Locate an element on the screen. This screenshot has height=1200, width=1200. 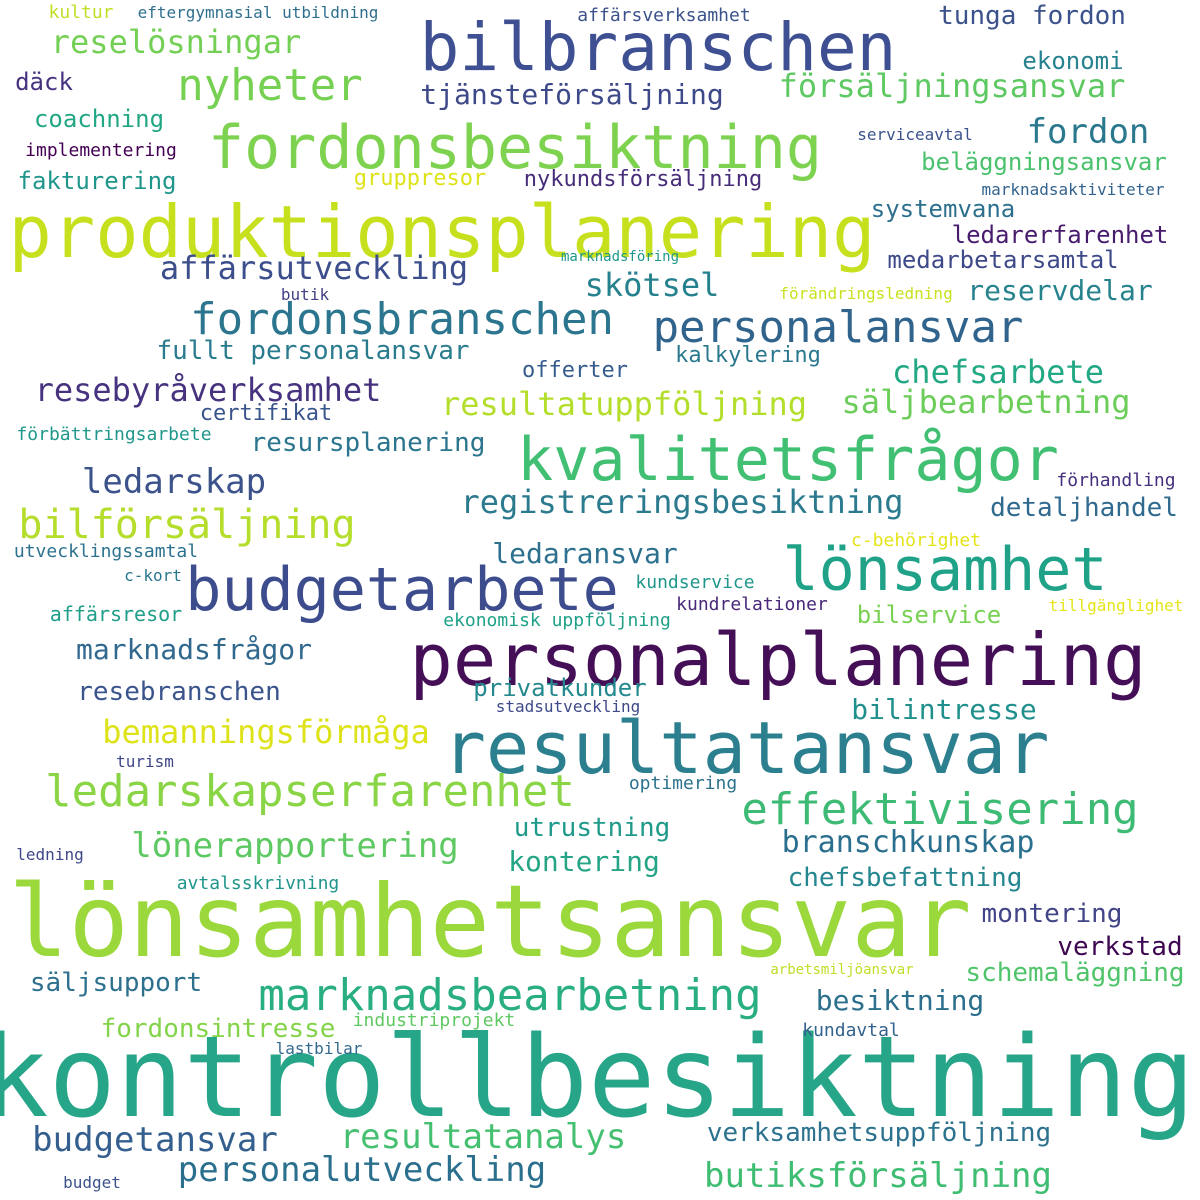
word-marknadsaktiviteter: marknadsaktiviteter is located at coordinates (1073, 189).